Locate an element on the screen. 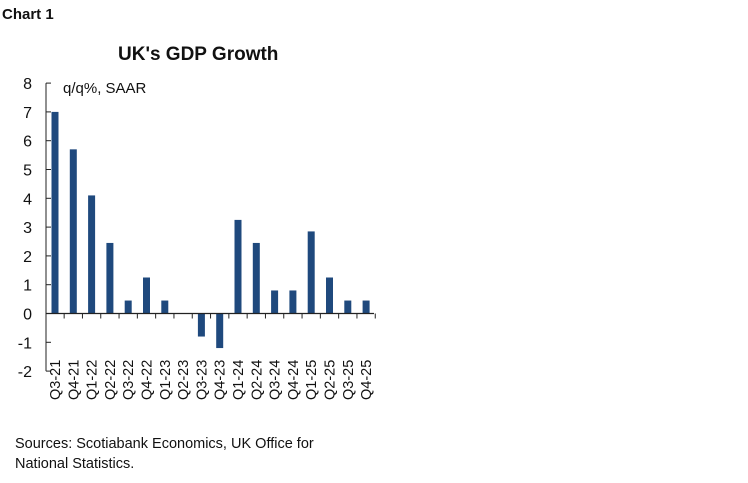 This screenshot has width=748, height=483. x-tick-label: Q1-22 is located at coordinates (93, 380).